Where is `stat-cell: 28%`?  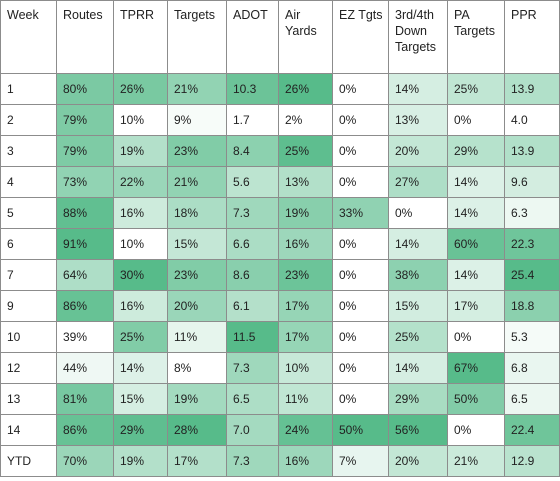
stat-cell: 28% is located at coordinates (197, 430).